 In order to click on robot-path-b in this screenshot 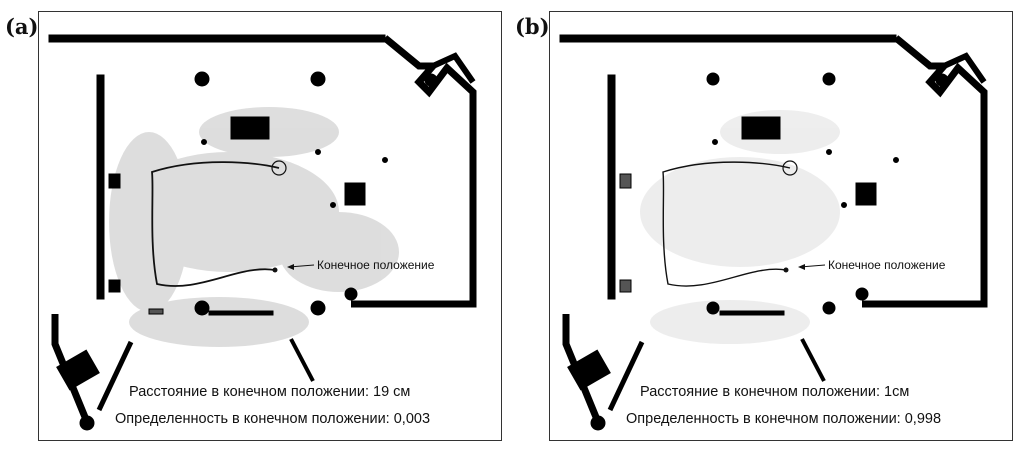, I will do `click(726, 224)`.